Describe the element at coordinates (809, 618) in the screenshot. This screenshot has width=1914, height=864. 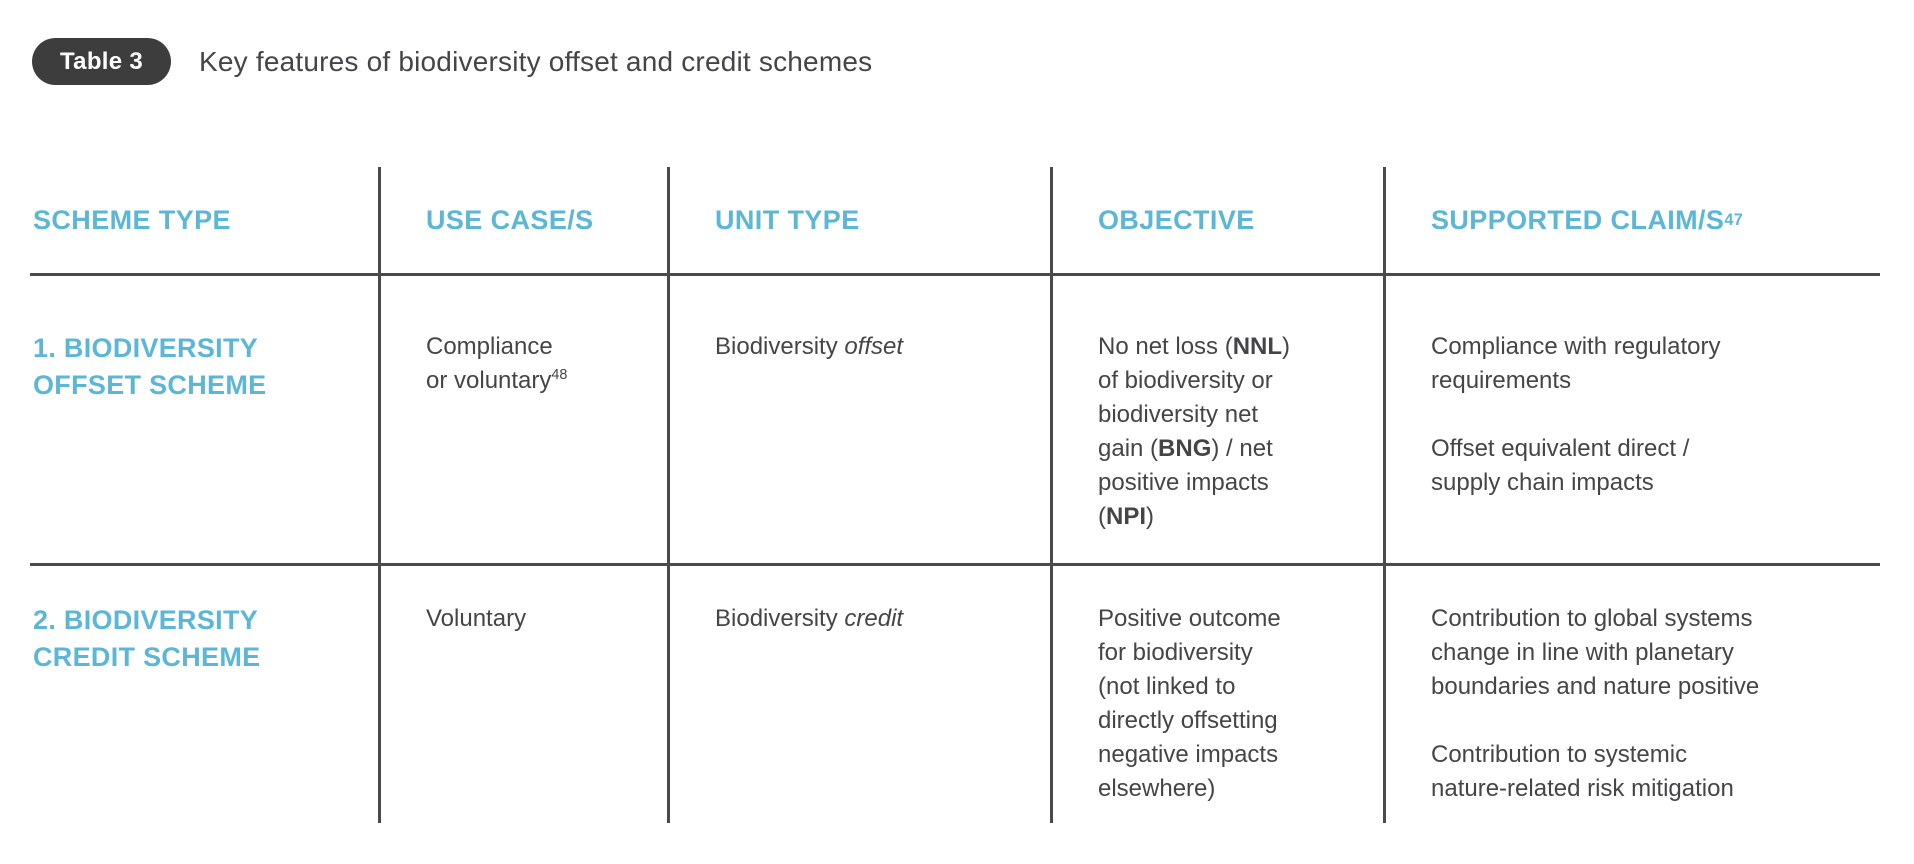
I see `paragraph: Biodiversity credit` at that location.